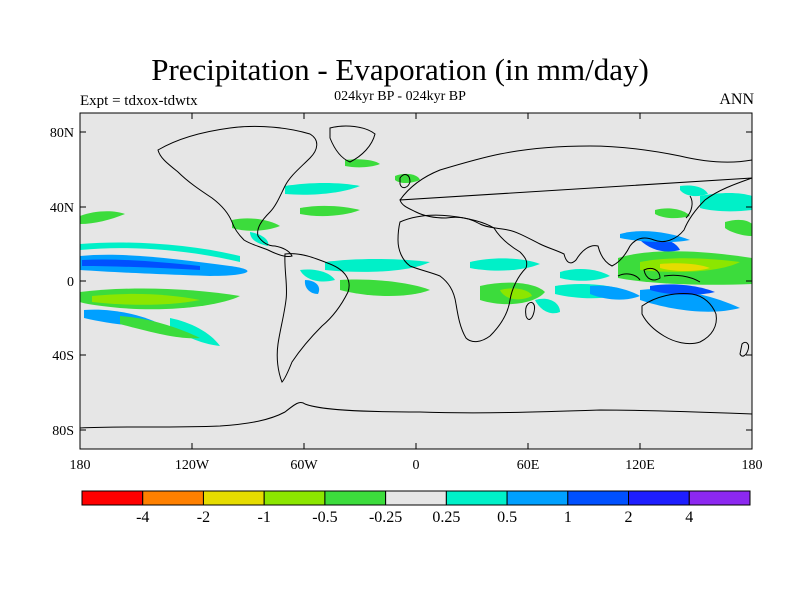 This screenshot has width=800, height=600. I want to click on field-north-pacific-cyan, so click(726, 202).